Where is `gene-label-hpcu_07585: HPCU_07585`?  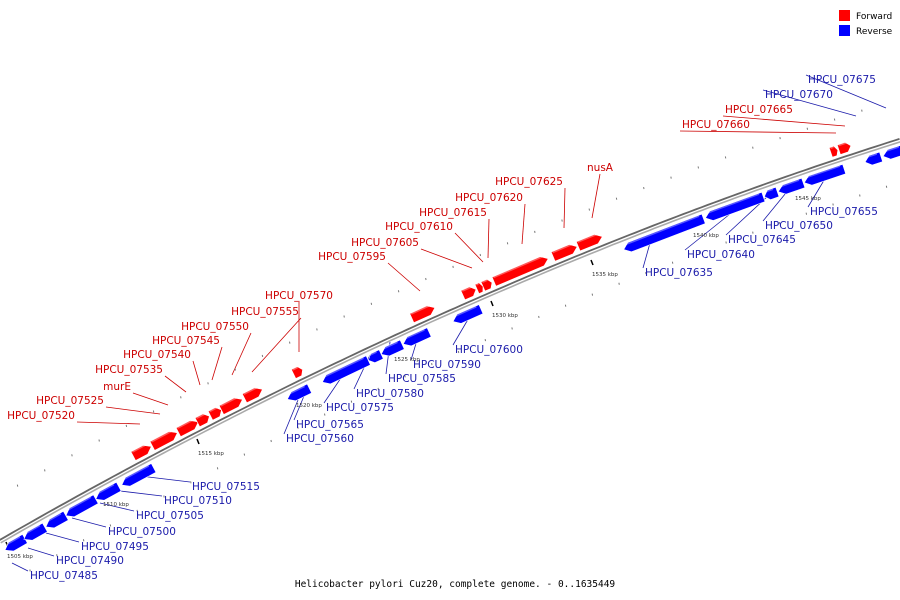 gene-label-hpcu_07585: HPCU_07585 is located at coordinates (422, 379).